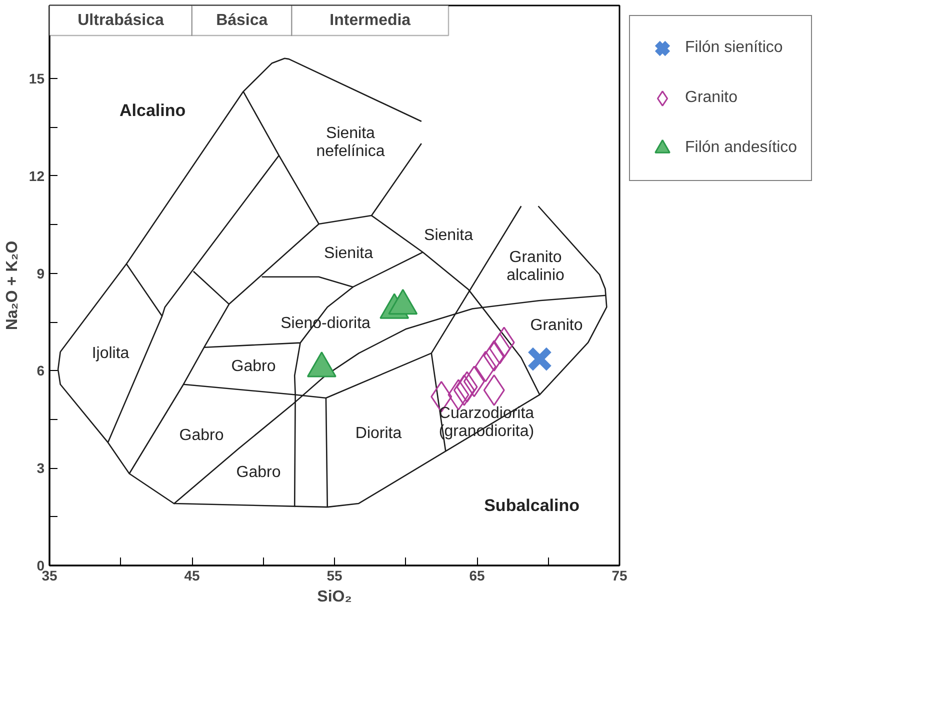 The height and width of the screenshot is (713, 935). I want to click on y-tick-label: 15, so click(36, 78).